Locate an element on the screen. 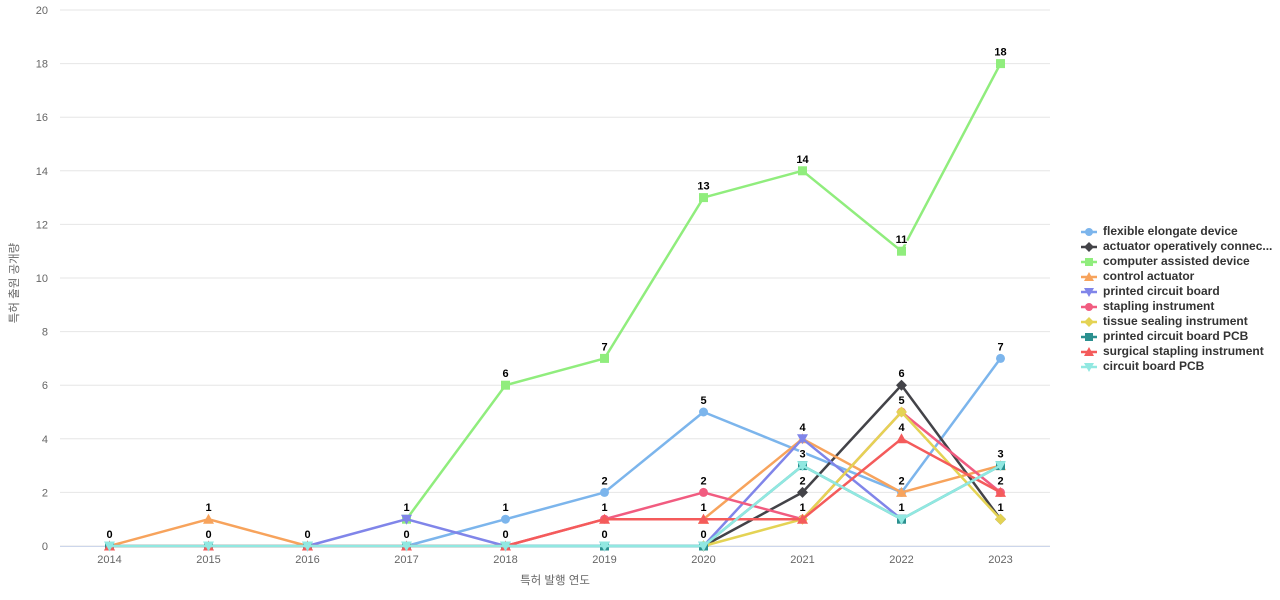 This screenshot has width=1280, height=600. x-axis-tick-label: 2021 is located at coordinates (802, 560).